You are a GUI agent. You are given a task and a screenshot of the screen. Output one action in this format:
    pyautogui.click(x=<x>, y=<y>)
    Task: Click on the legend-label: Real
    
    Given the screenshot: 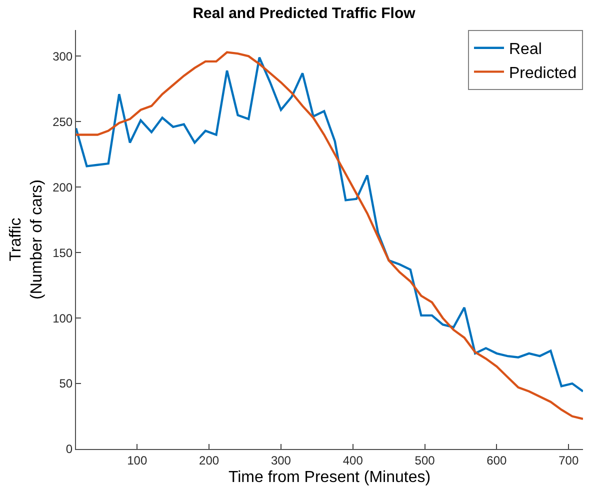 What is the action you would take?
    pyautogui.click(x=525, y=49)
    